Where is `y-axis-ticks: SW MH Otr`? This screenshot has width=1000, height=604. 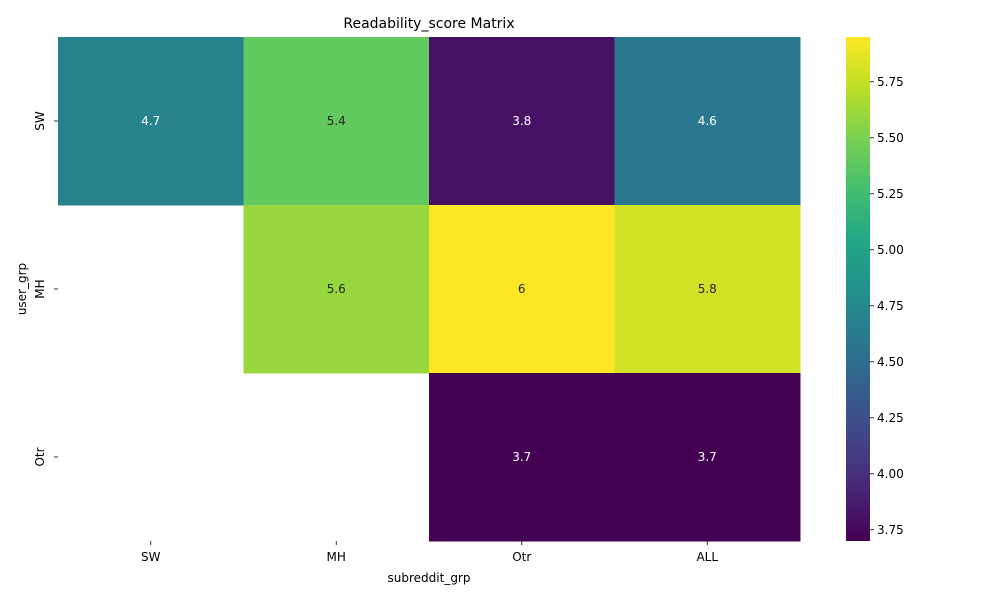 y-axis-ticks: SW MH Otr is located at coordinates (45, 289).